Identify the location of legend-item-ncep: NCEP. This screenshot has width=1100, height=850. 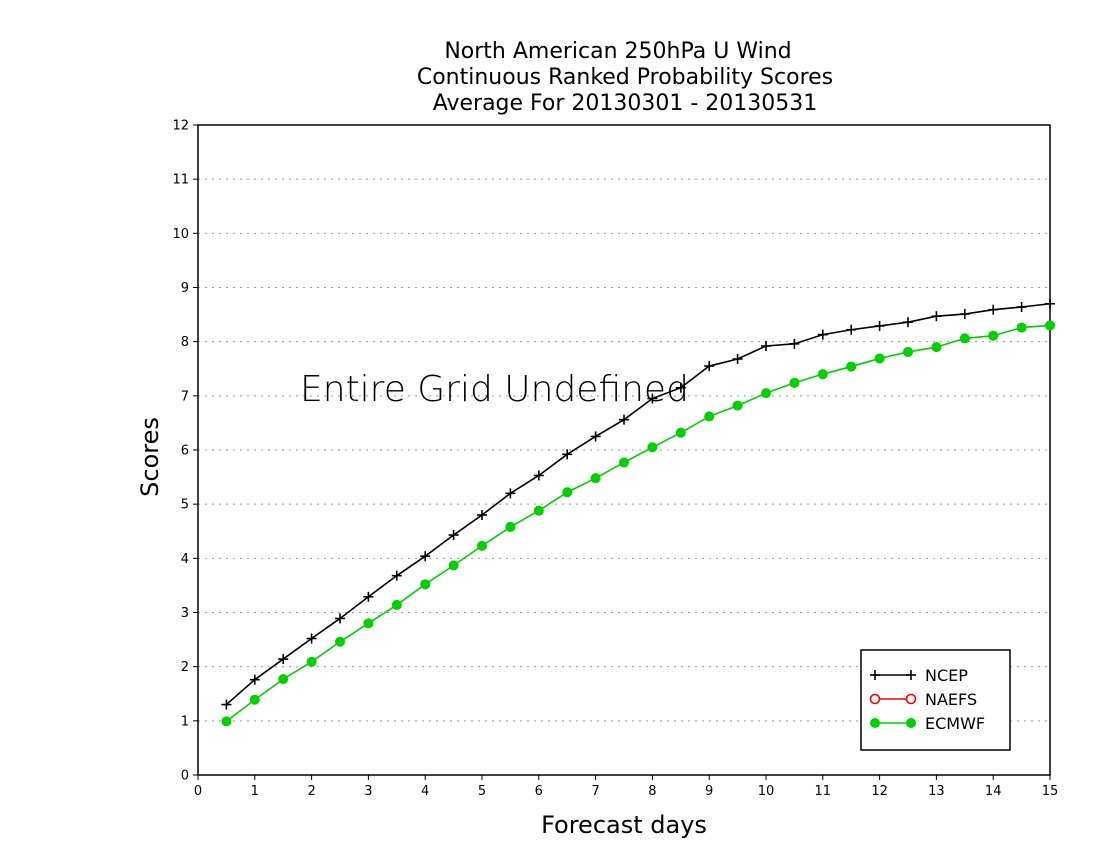
(919, 675).